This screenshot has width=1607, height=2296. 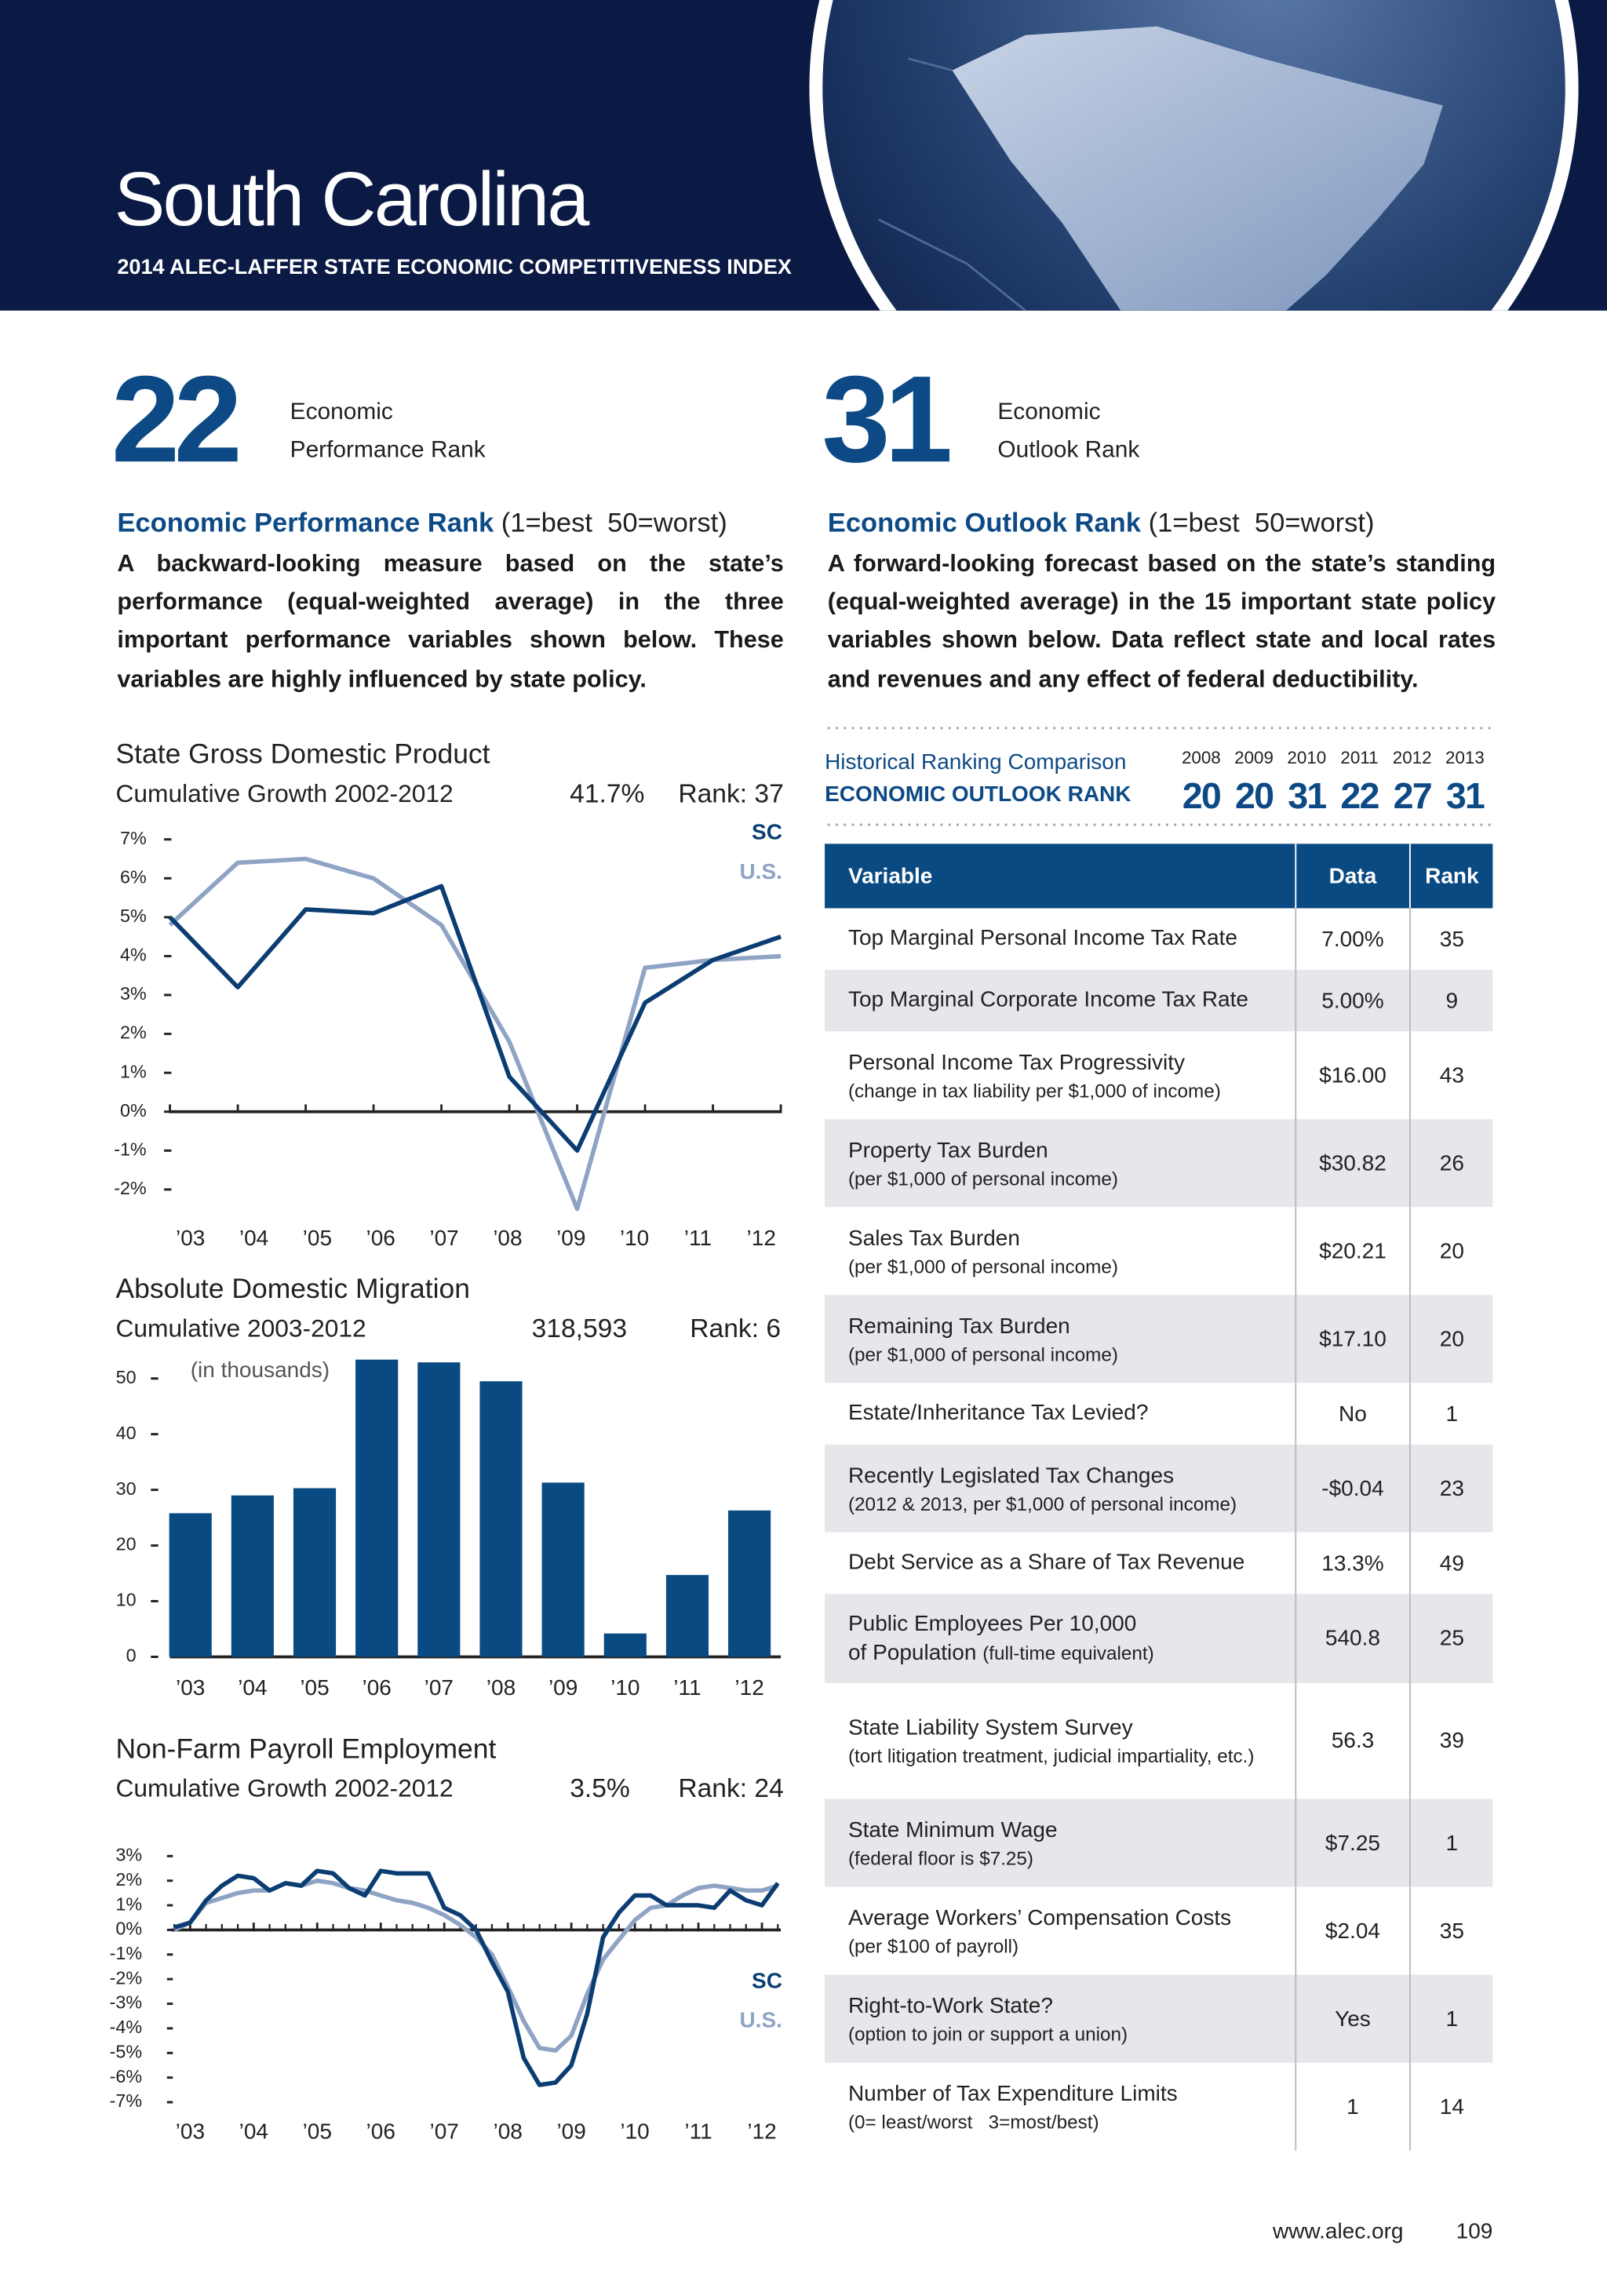 I want to click on rank-label: Economic Performance Rank, so click(x=388, y=432).